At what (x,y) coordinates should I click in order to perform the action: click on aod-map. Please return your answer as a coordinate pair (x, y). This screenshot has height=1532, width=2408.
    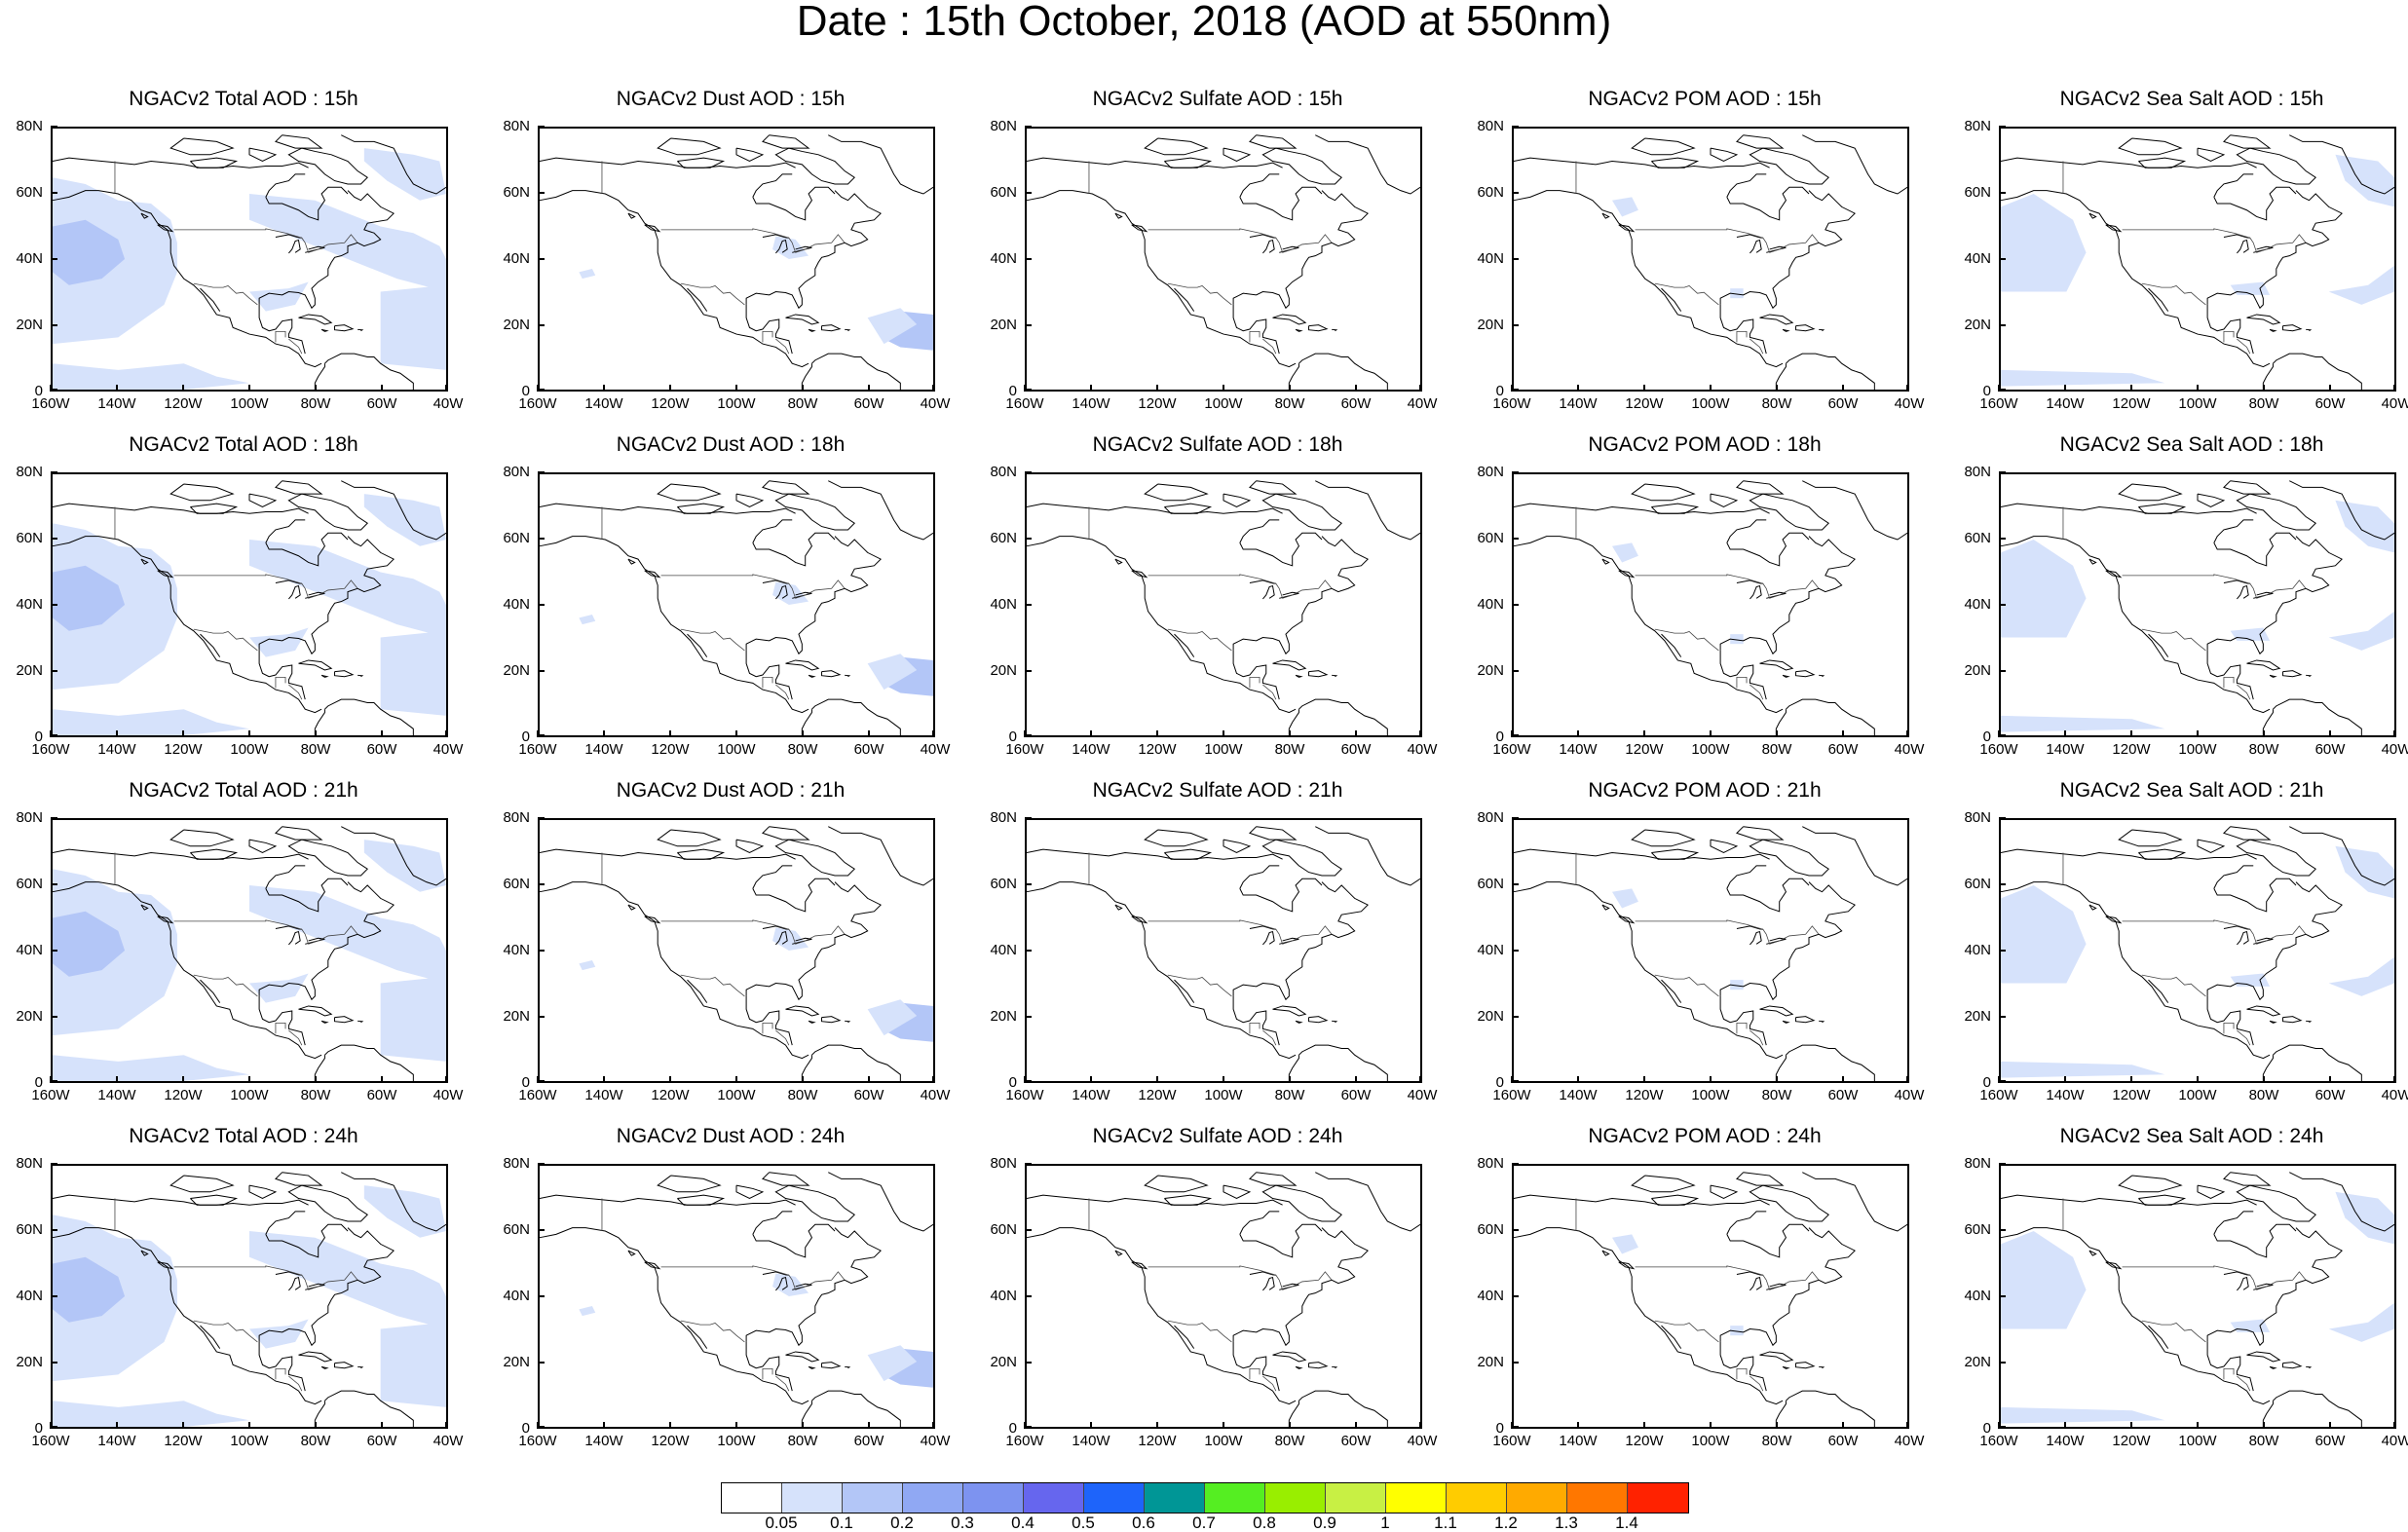
    Looking at the image, I should click on (1223, 262).